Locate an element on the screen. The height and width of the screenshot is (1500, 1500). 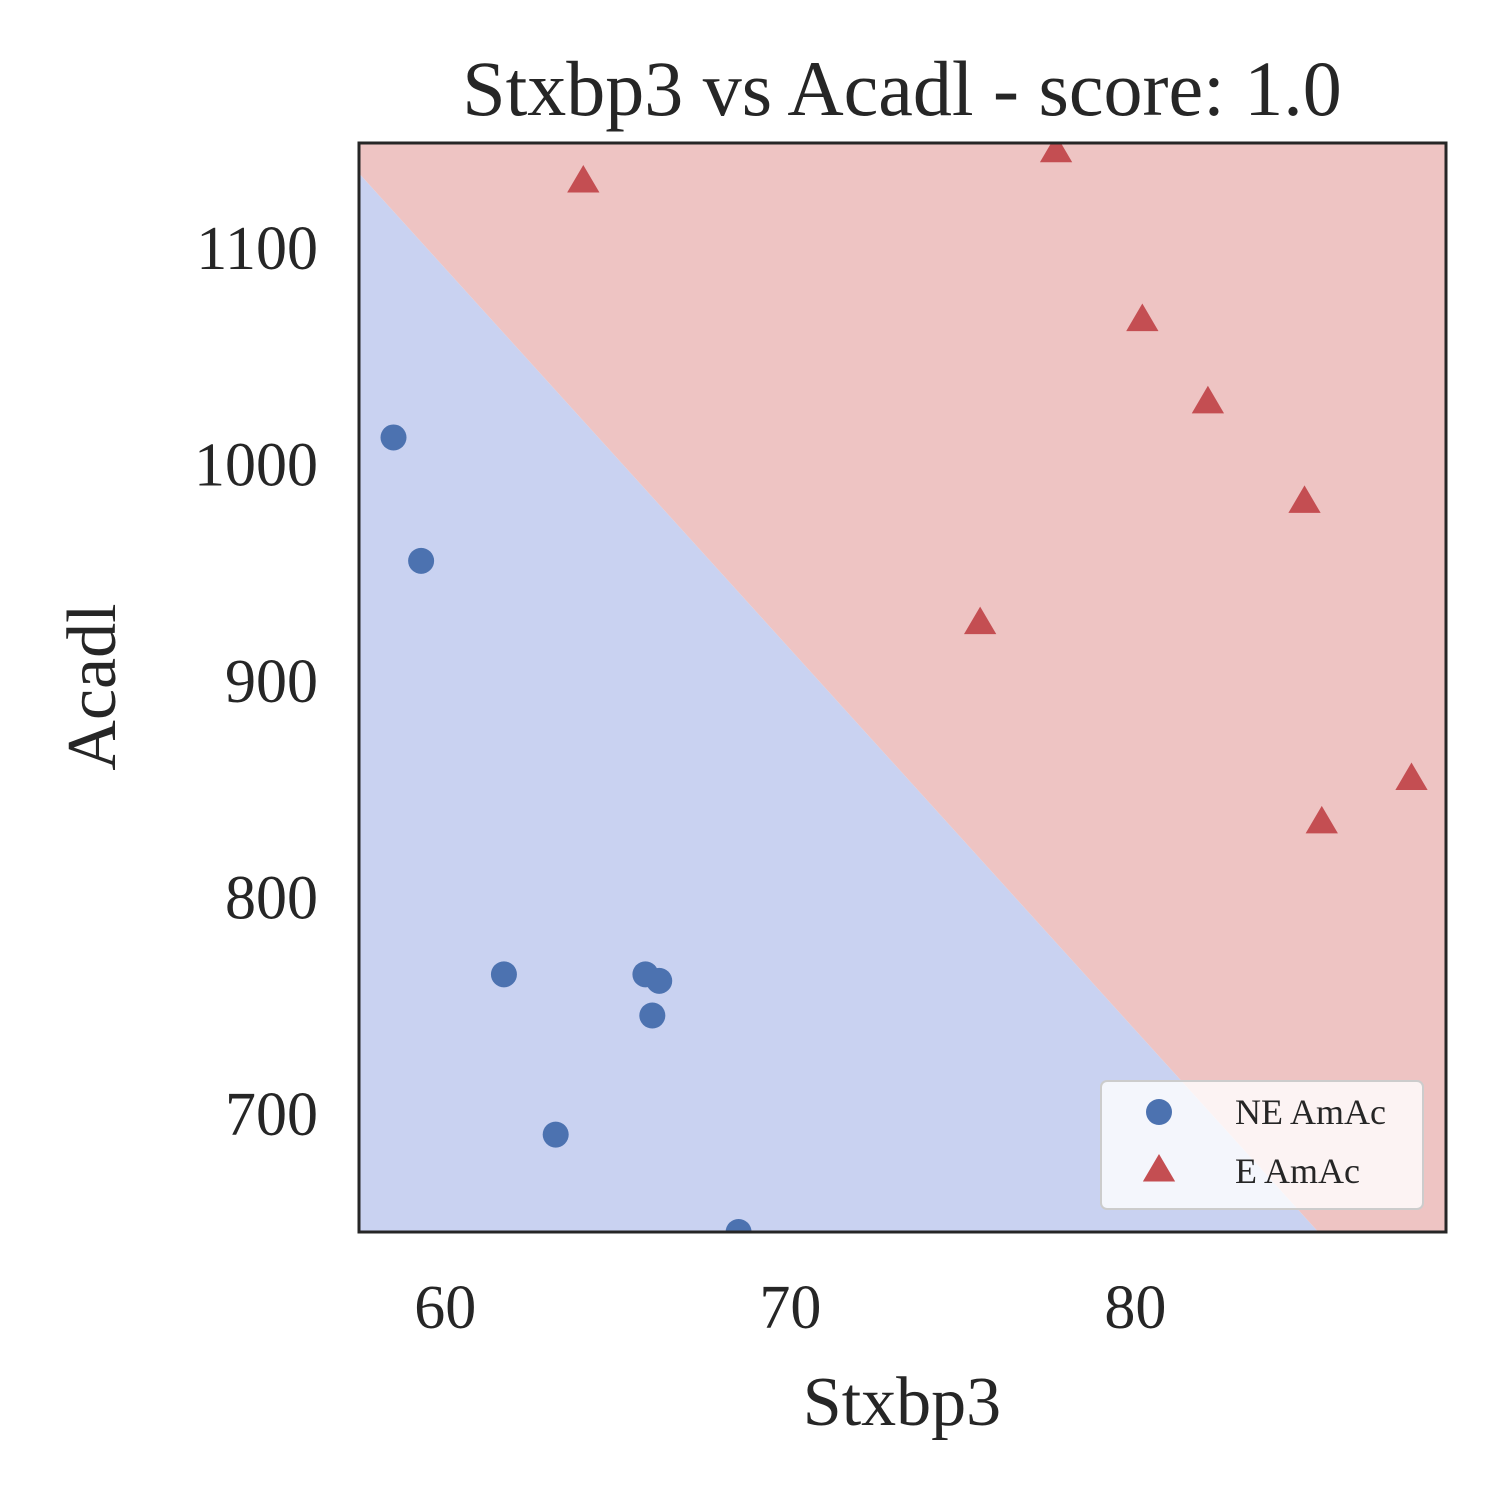
x-axis-ticks: 60 70 80 is located at coordinates (790, 1308).